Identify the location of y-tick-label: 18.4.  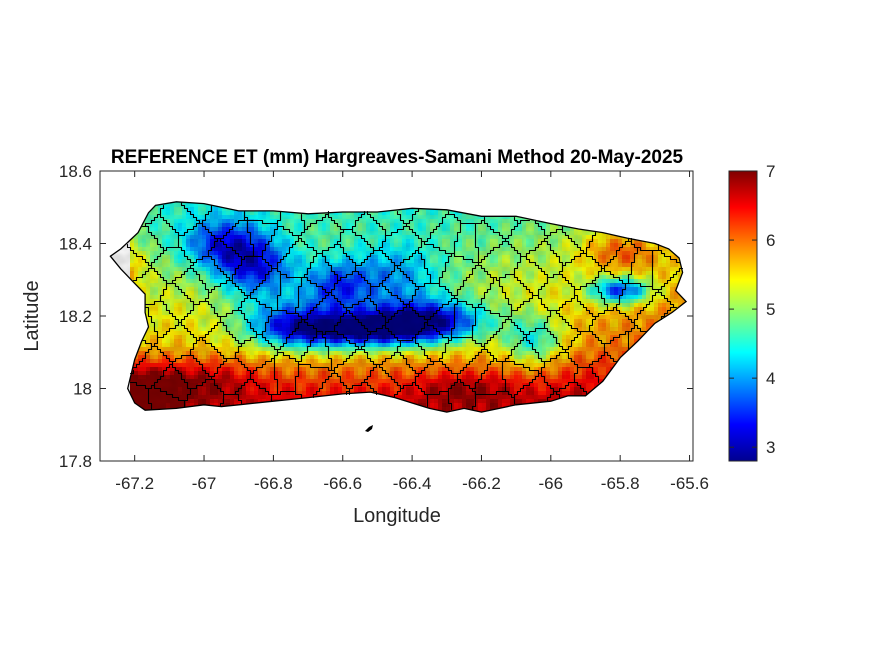
(75, 244).